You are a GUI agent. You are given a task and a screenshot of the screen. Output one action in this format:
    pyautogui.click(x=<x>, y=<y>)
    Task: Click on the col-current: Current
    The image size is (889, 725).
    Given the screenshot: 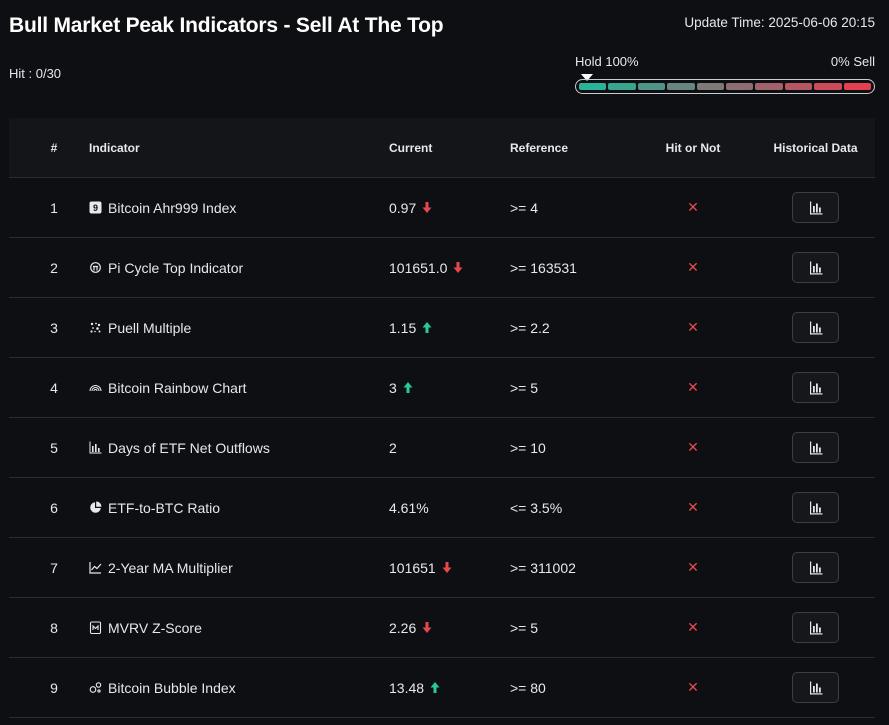 What is the action you would take?
    pyautogui.click(x=411, y=147)
    